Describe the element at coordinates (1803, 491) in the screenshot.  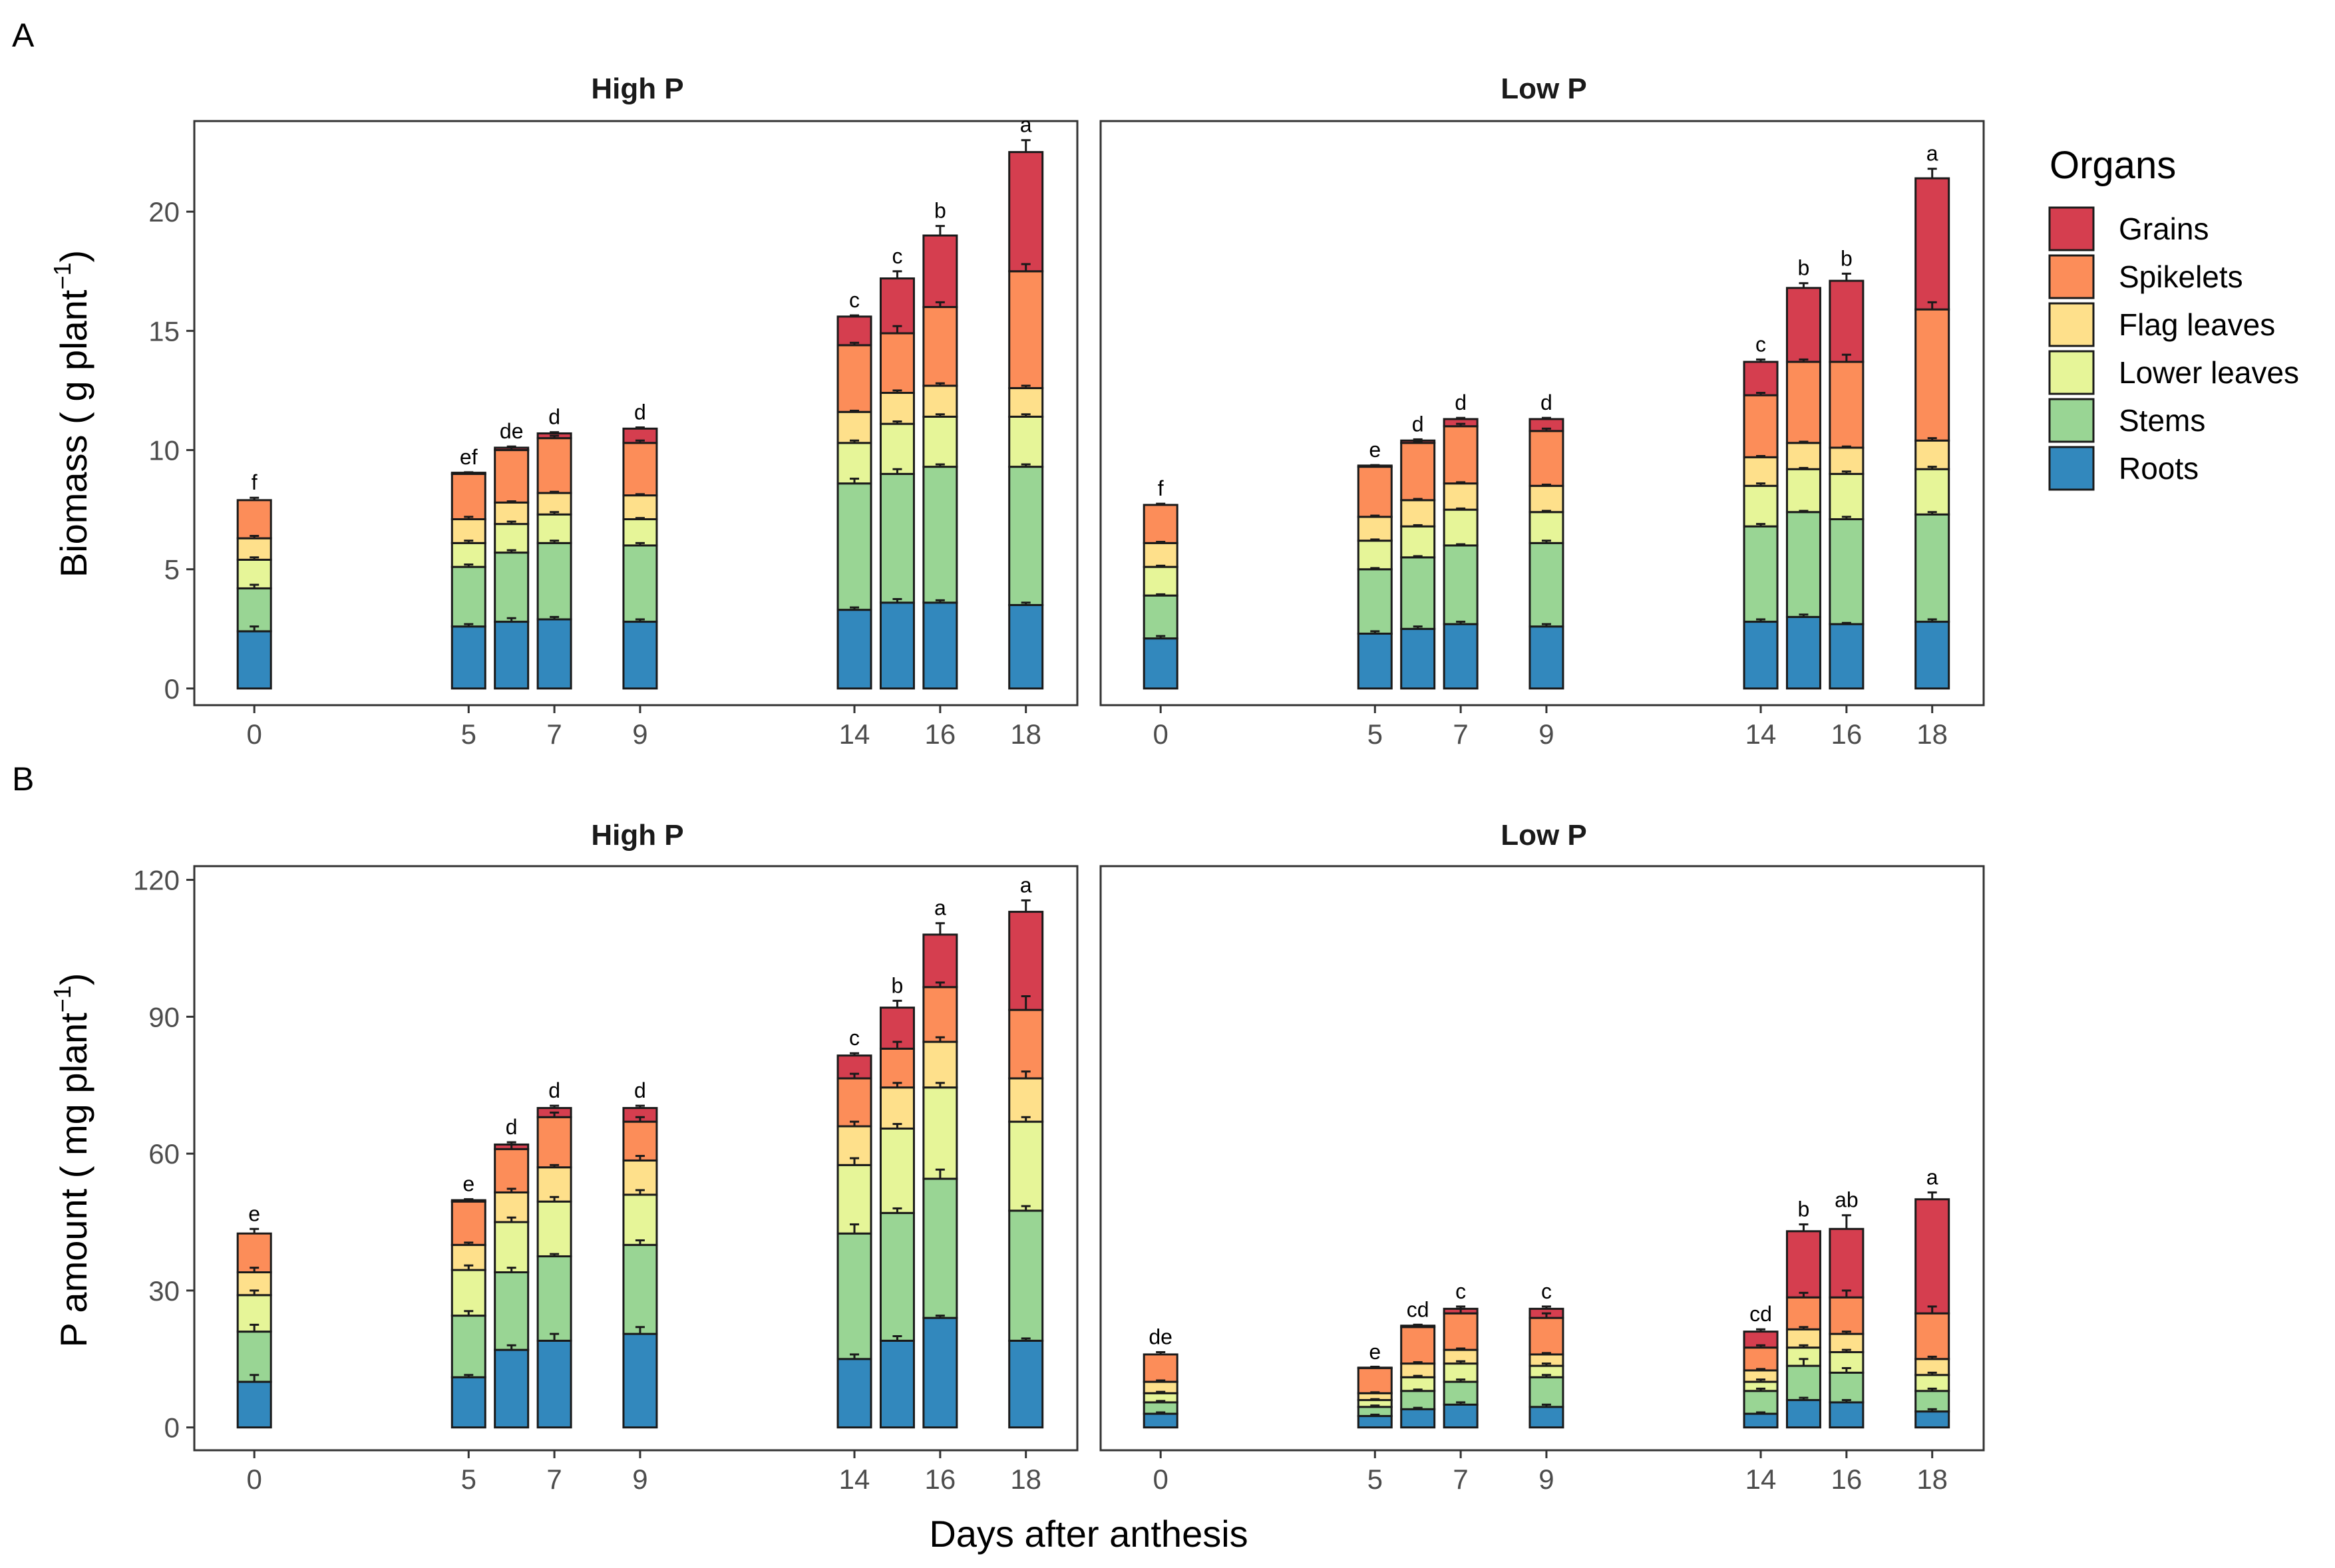
I see `bar-segment-p0-1-day15-lower-leaves` at that location.